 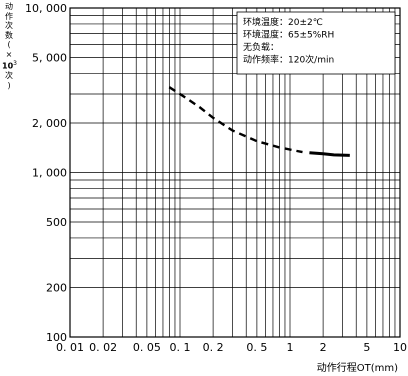 What do you see at coordinates (323, 347) in the screenshot?
I see `x-tick-label: 2` at bounding box center [323, 347].